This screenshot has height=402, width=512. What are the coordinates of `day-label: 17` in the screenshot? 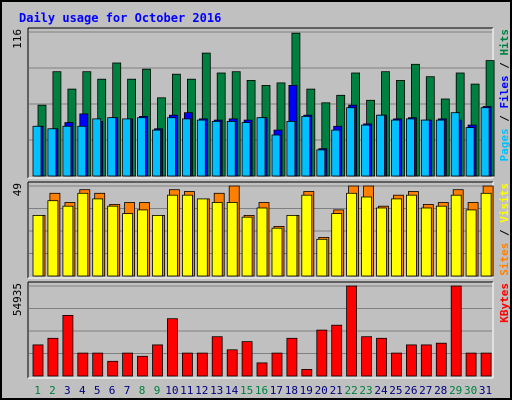 It's located at (276, 390).